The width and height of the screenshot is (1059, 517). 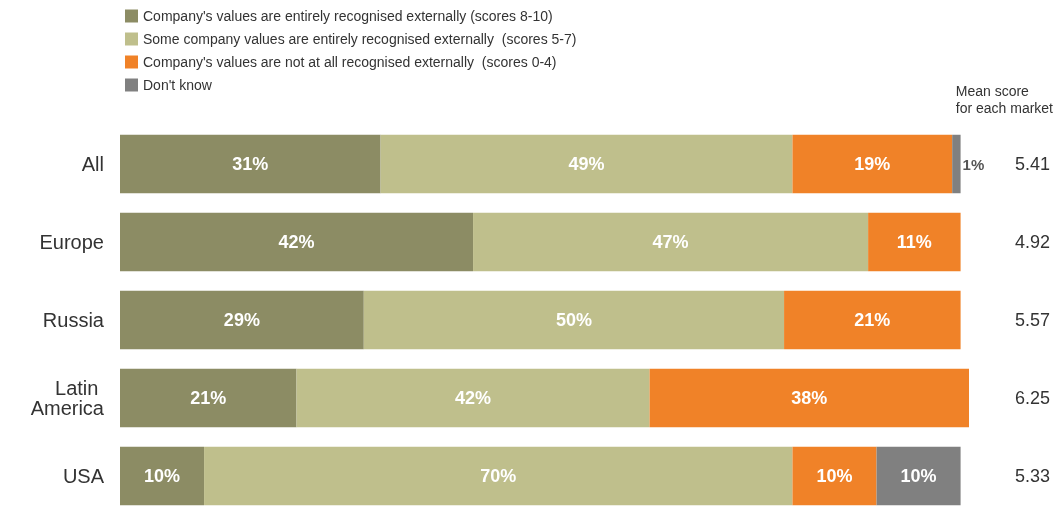 I want to click on data-label: 1%, so click(x=973, y=164).